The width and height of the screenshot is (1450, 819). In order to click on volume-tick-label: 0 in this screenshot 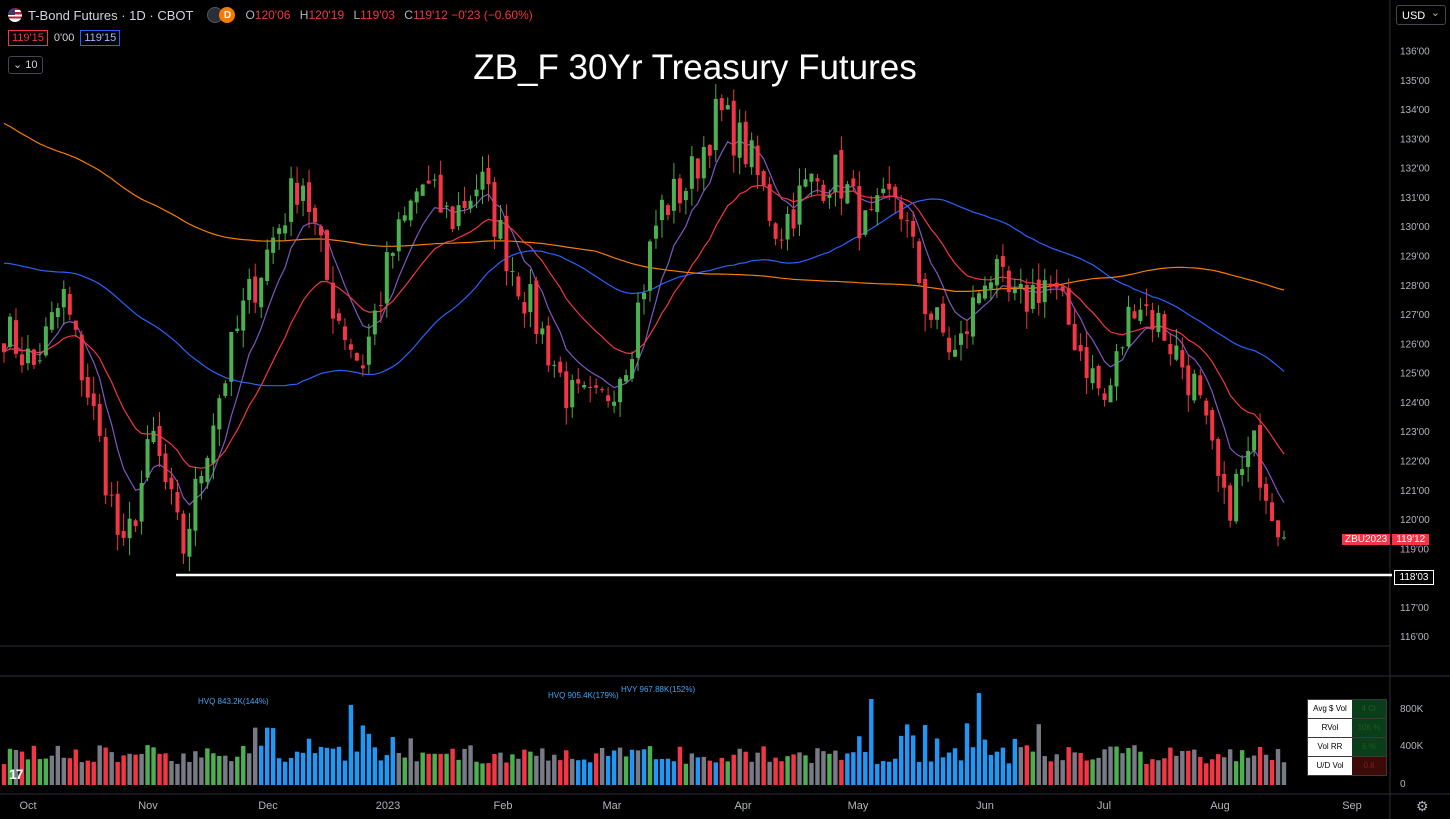, I will do `click(1403, 784)`.